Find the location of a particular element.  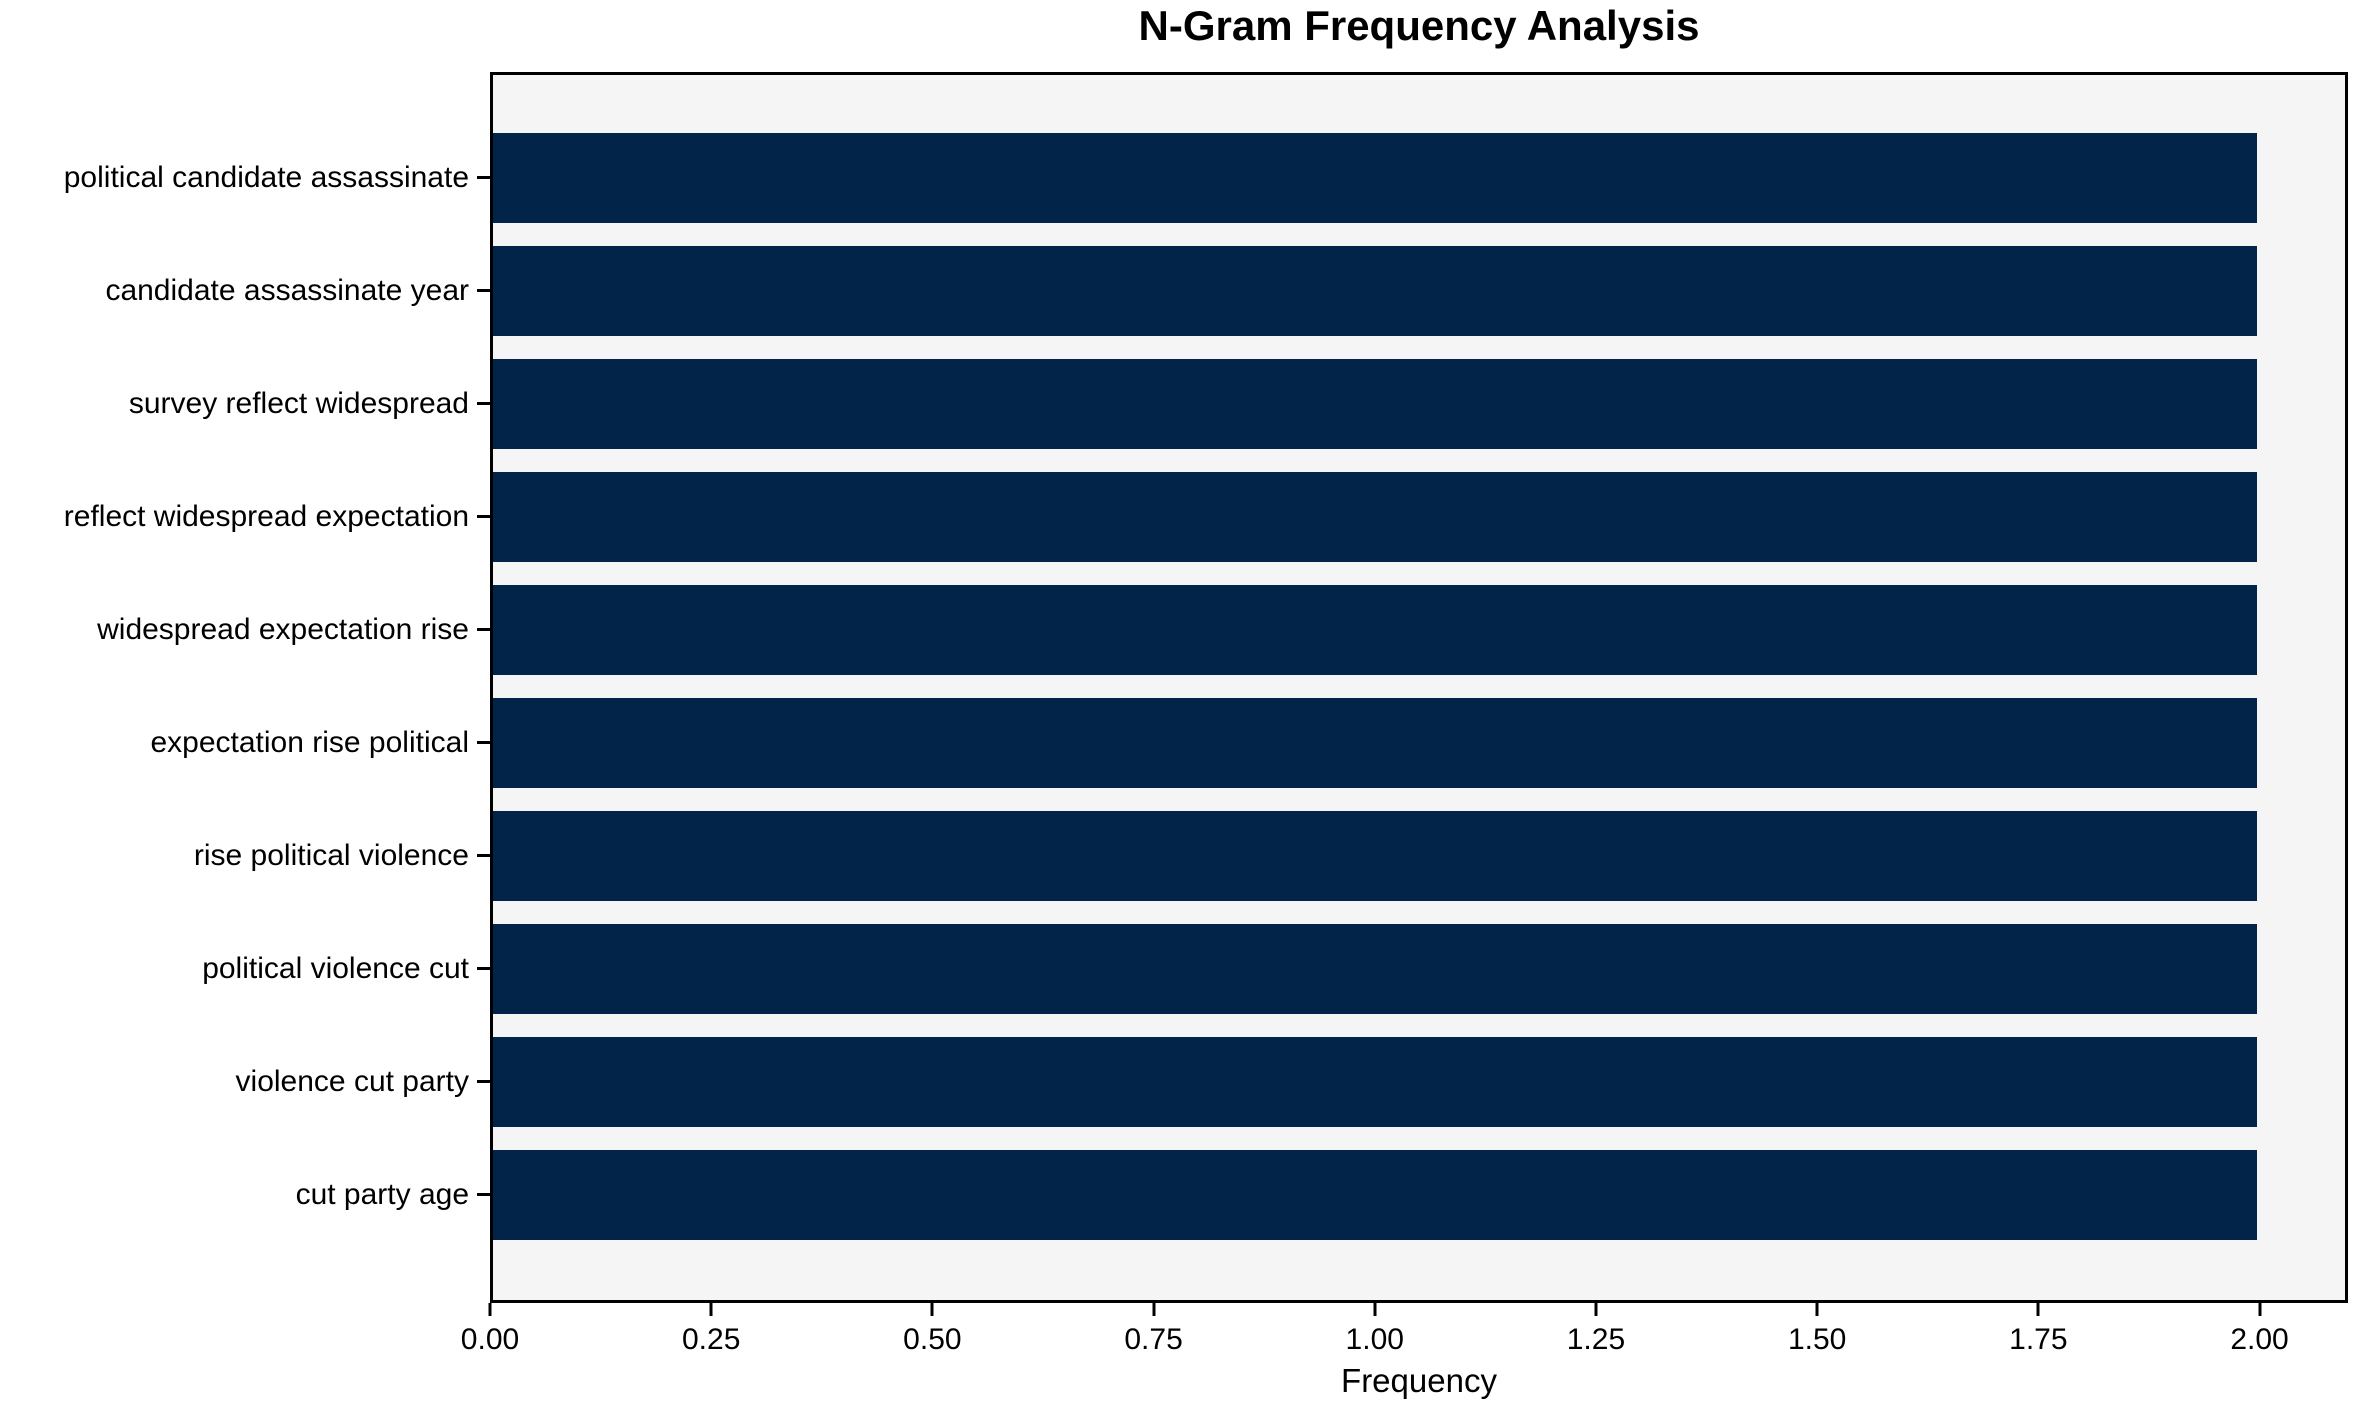

x-tick-label-5: 1.25 is located at coordinates (1596, 1339).